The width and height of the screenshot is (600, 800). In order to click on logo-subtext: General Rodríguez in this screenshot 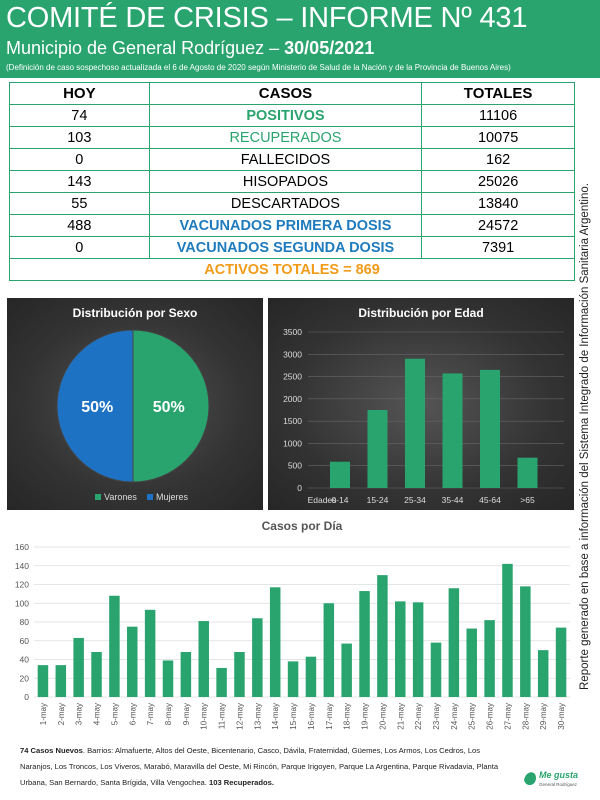, I will do `click(558, 784)`.